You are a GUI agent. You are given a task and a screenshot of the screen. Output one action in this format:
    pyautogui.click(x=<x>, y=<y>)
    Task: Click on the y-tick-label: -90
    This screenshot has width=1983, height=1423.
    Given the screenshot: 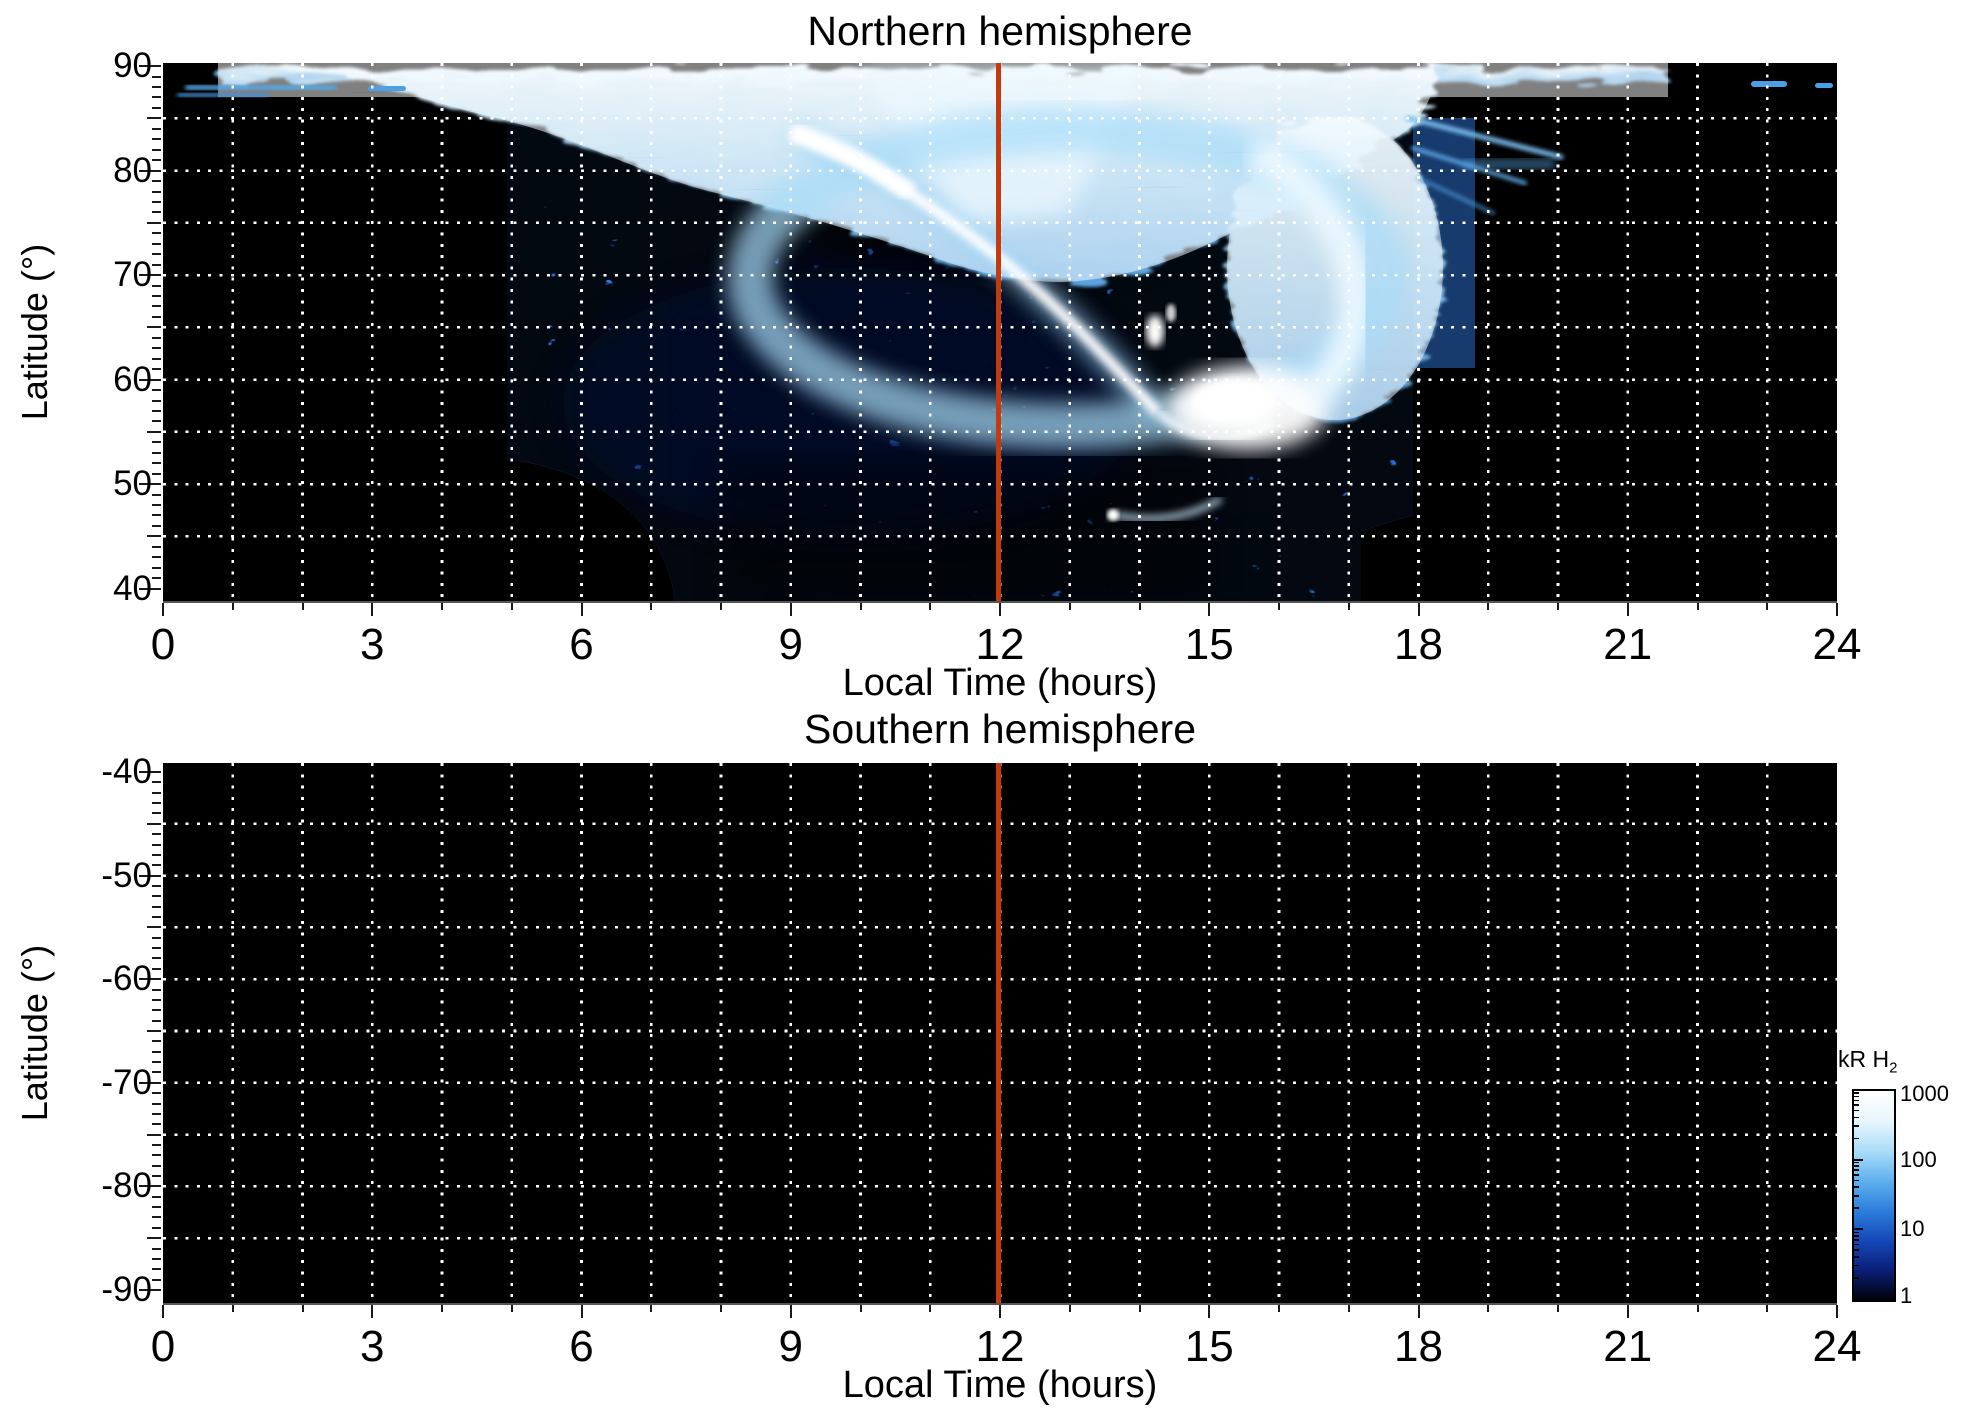 What is the action you would take?
    pyautogui.click(x=126, y=1289)
    